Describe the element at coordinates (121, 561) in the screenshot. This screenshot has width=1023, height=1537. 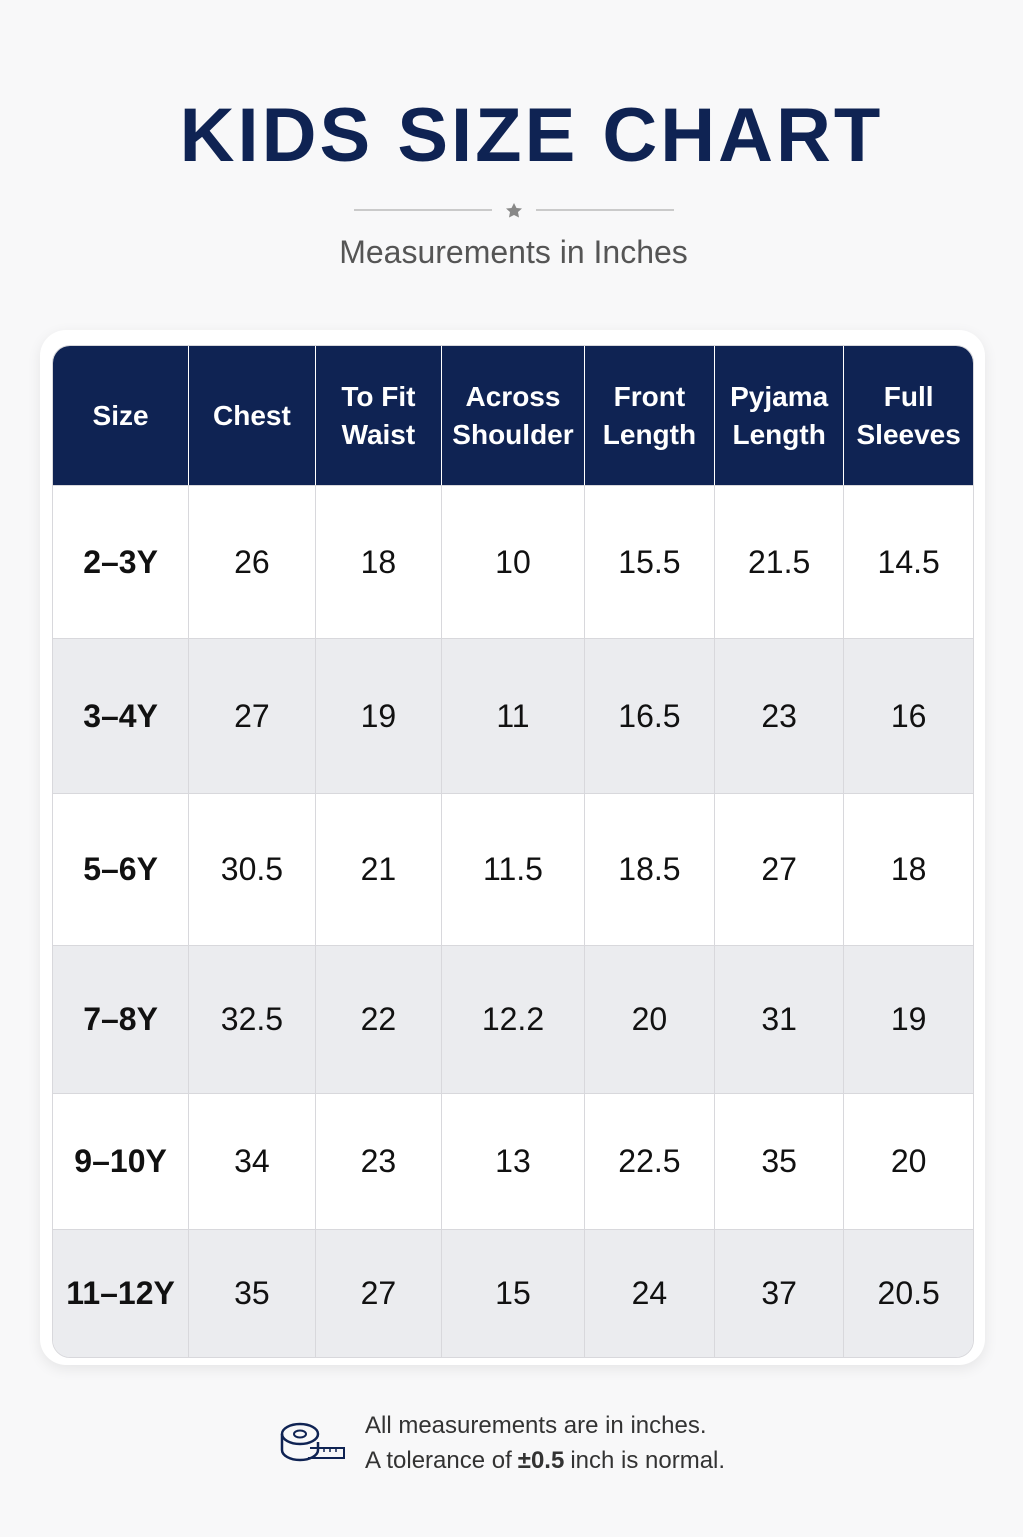
I see `size-cell: 2–3Y` at that location.